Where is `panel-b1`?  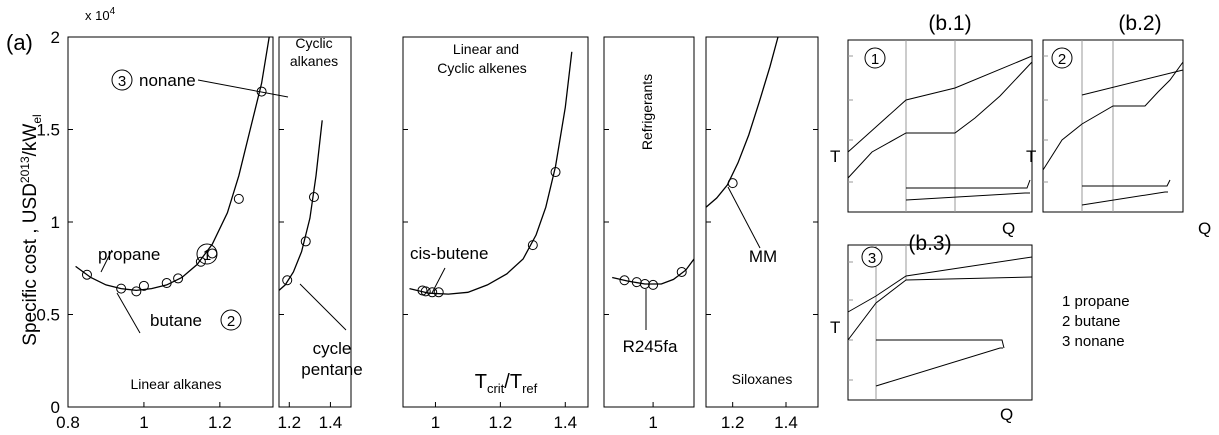 panel-b1 is located at coordinates (940, 126).